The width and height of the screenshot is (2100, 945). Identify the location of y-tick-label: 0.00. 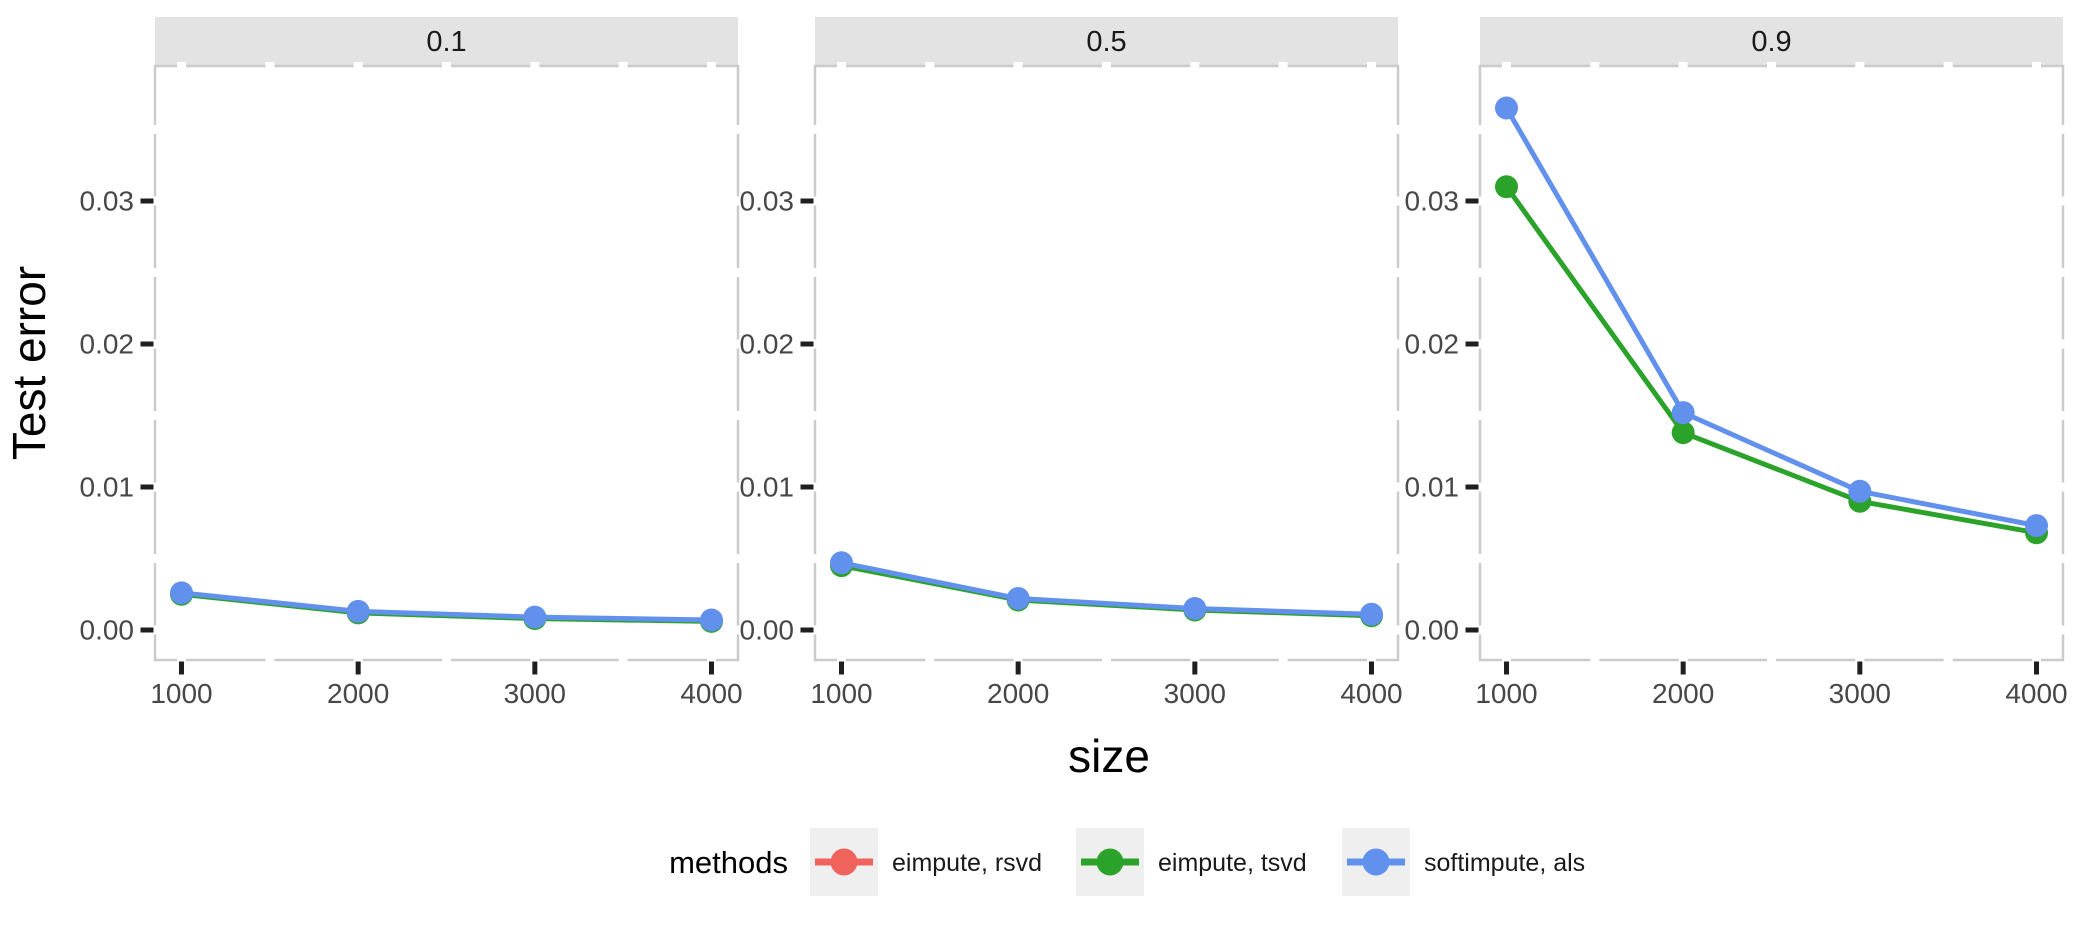
(1432, 630).